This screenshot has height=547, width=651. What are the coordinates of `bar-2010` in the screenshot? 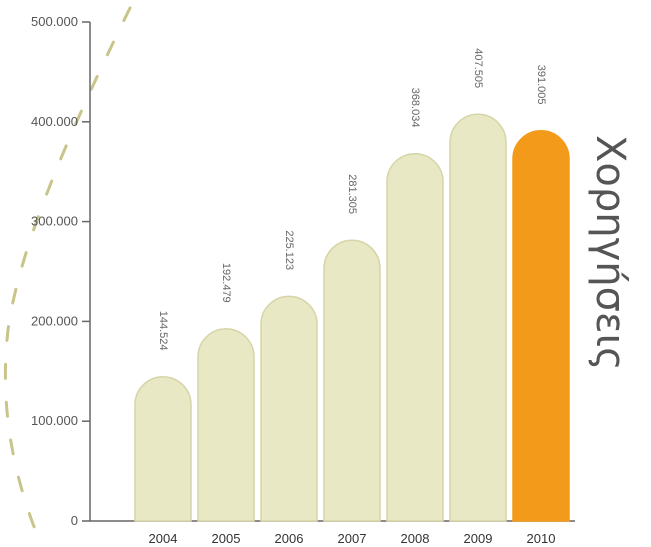 It's located at (541, 326).